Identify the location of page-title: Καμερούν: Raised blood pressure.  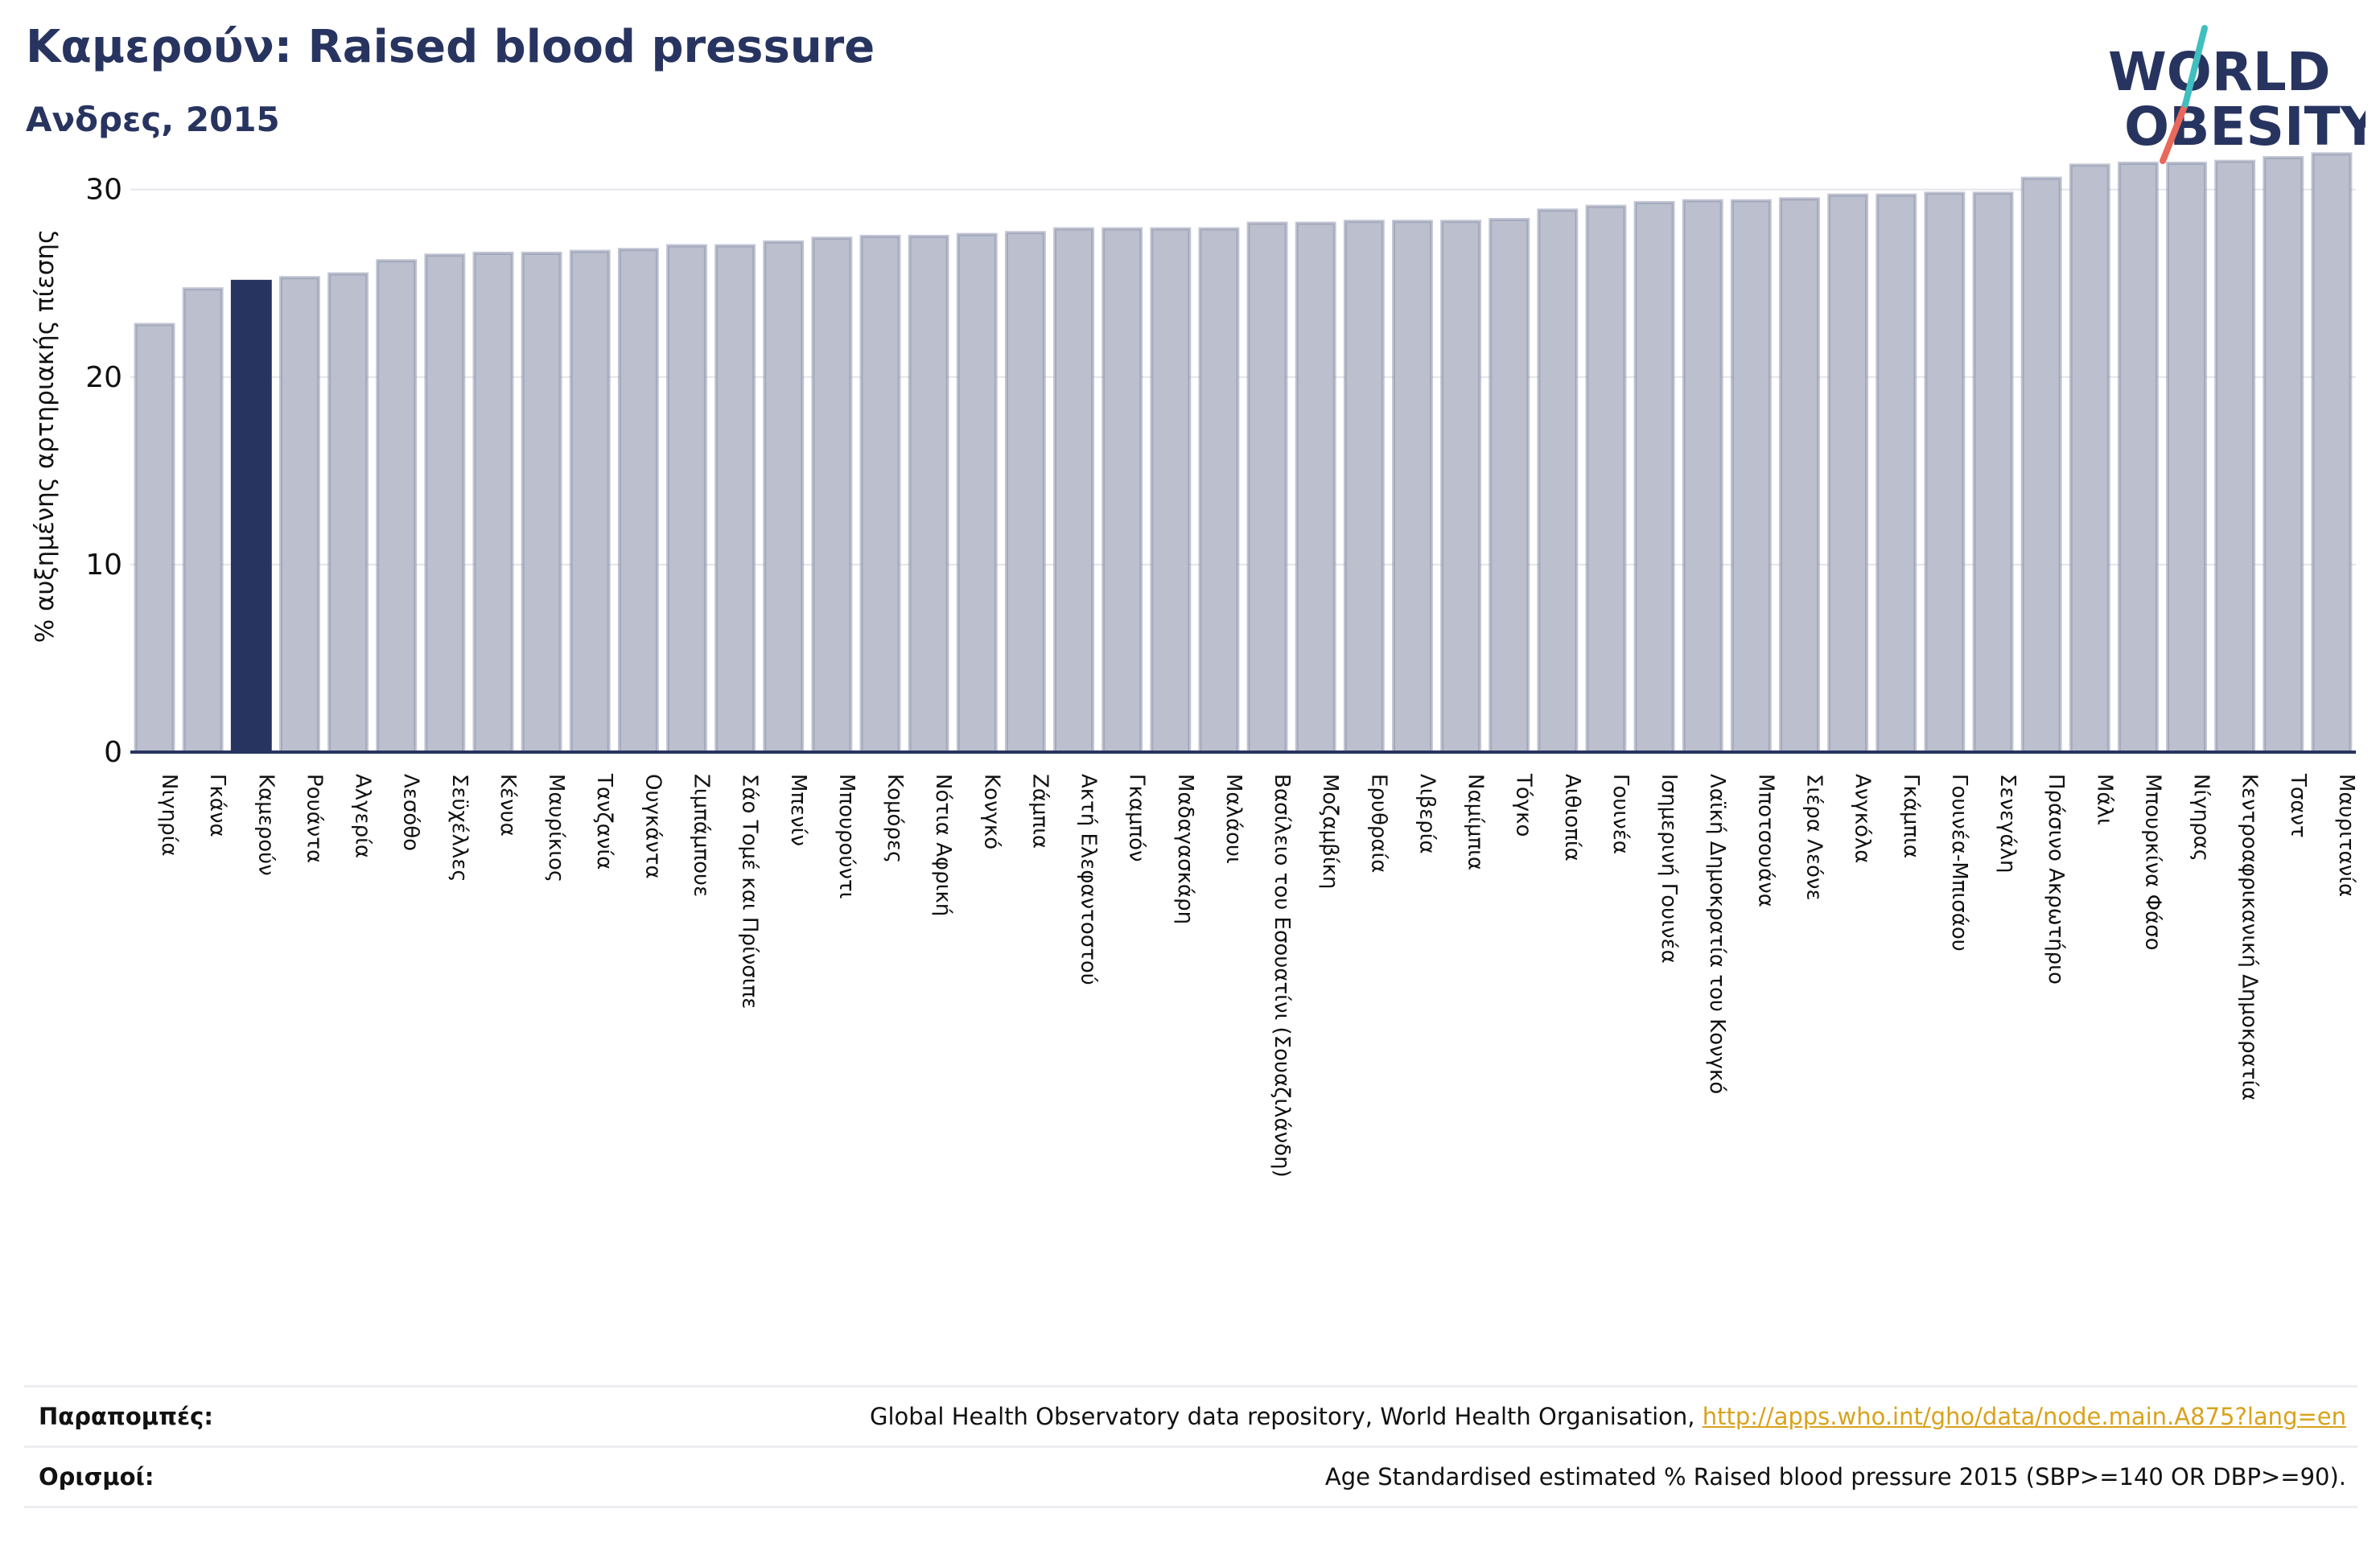
(450, 47).